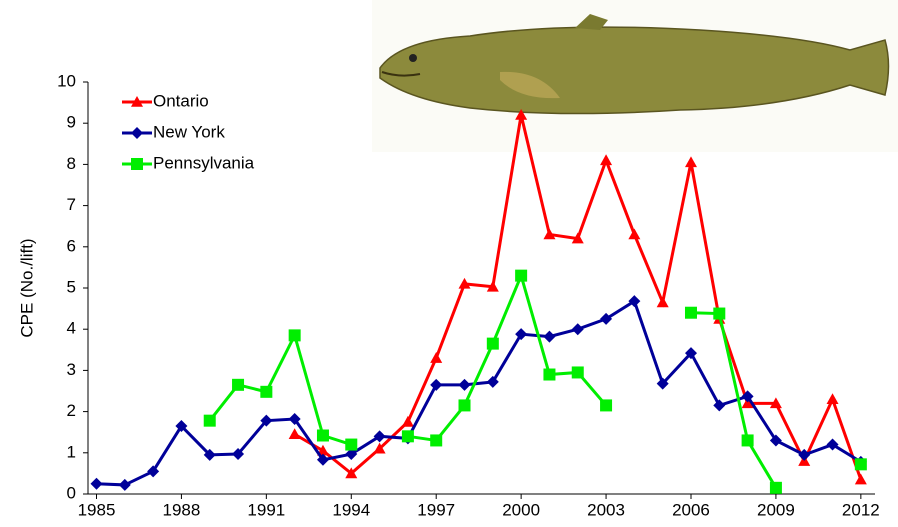 The image size is (898, 527). Describe the element at coordinates (71, 122) in the screenshot. I see `y-tick-label: 9` at that location.